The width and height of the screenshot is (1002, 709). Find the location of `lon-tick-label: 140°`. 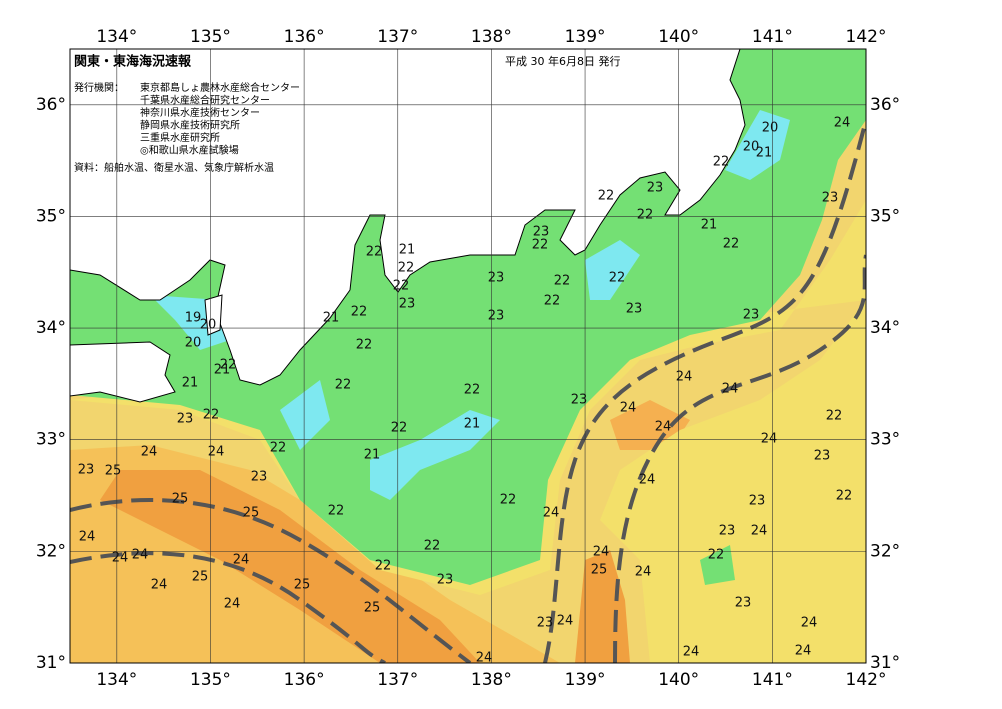

lon-tick-label: 140° is located at coordinates (678, 37).